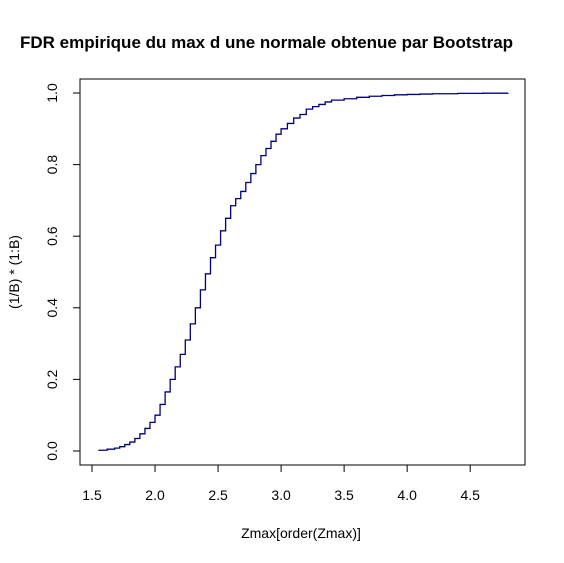 The width and height of the screenshot is (564, 563). What do you see at coordinates (155, 495) in the screenshot?
I see `x-tick-label: 2.0` at bounding box center [155, 495].